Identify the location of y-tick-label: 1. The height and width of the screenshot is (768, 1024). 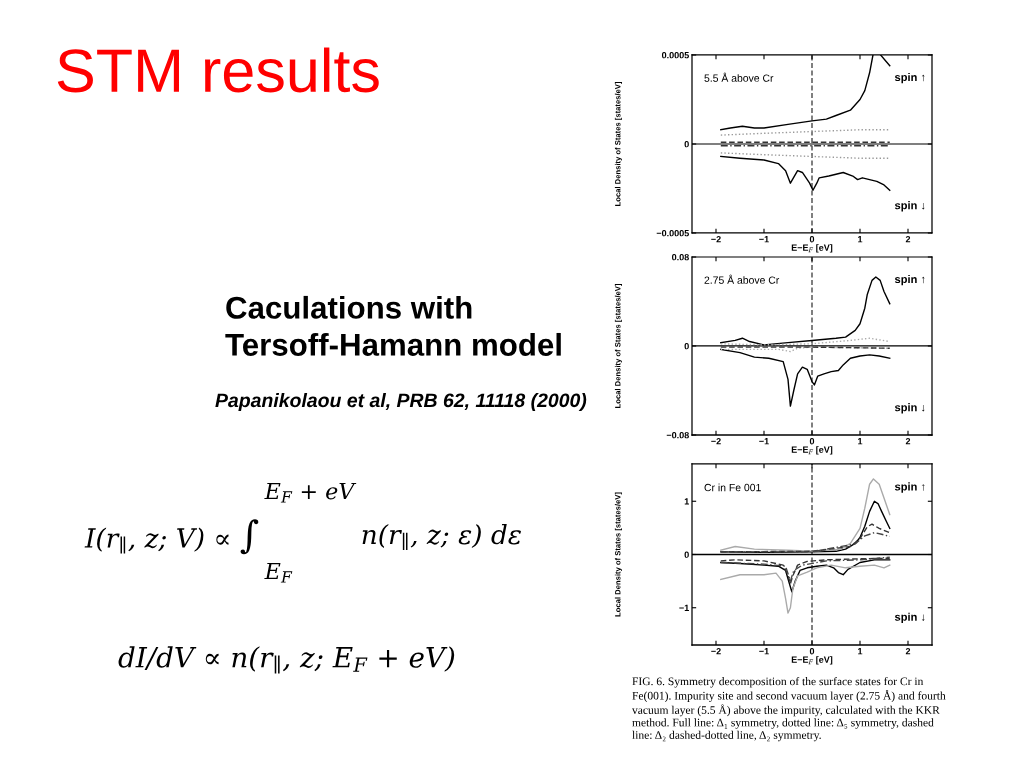
(686, 501).